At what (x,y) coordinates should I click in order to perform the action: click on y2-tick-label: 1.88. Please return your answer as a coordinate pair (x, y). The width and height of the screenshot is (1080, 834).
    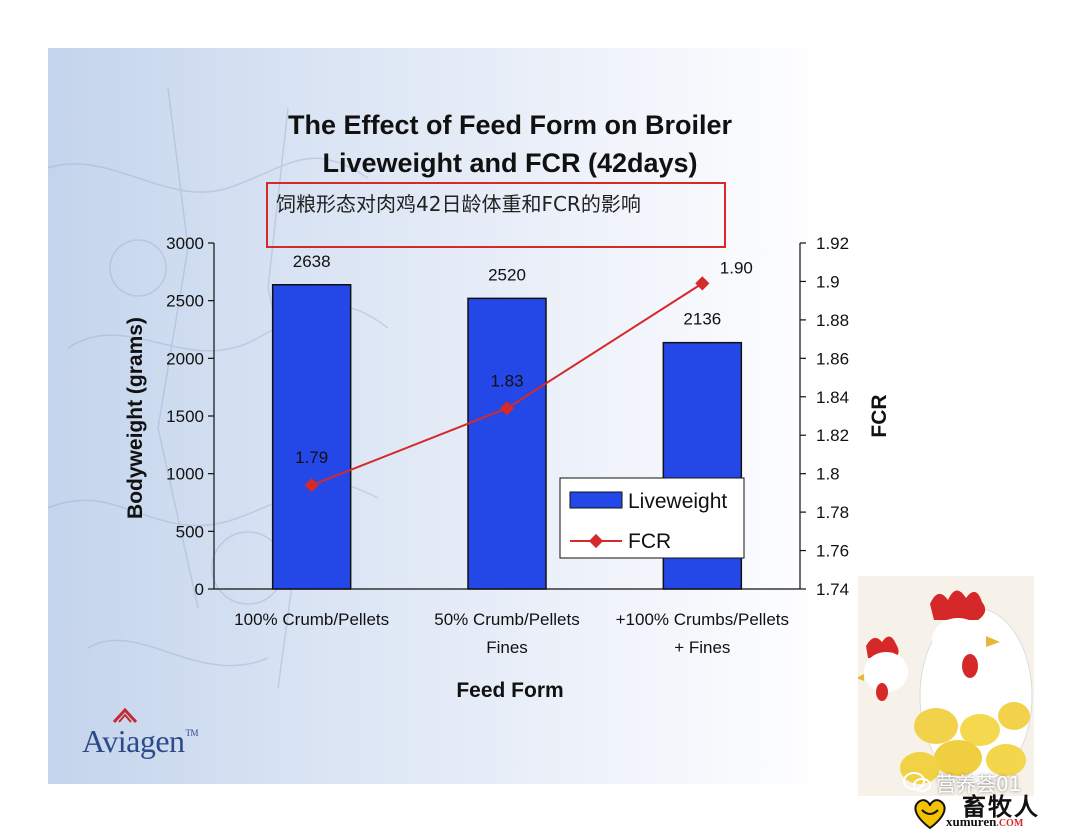
    Looking at the image, I should click on (832, 320).